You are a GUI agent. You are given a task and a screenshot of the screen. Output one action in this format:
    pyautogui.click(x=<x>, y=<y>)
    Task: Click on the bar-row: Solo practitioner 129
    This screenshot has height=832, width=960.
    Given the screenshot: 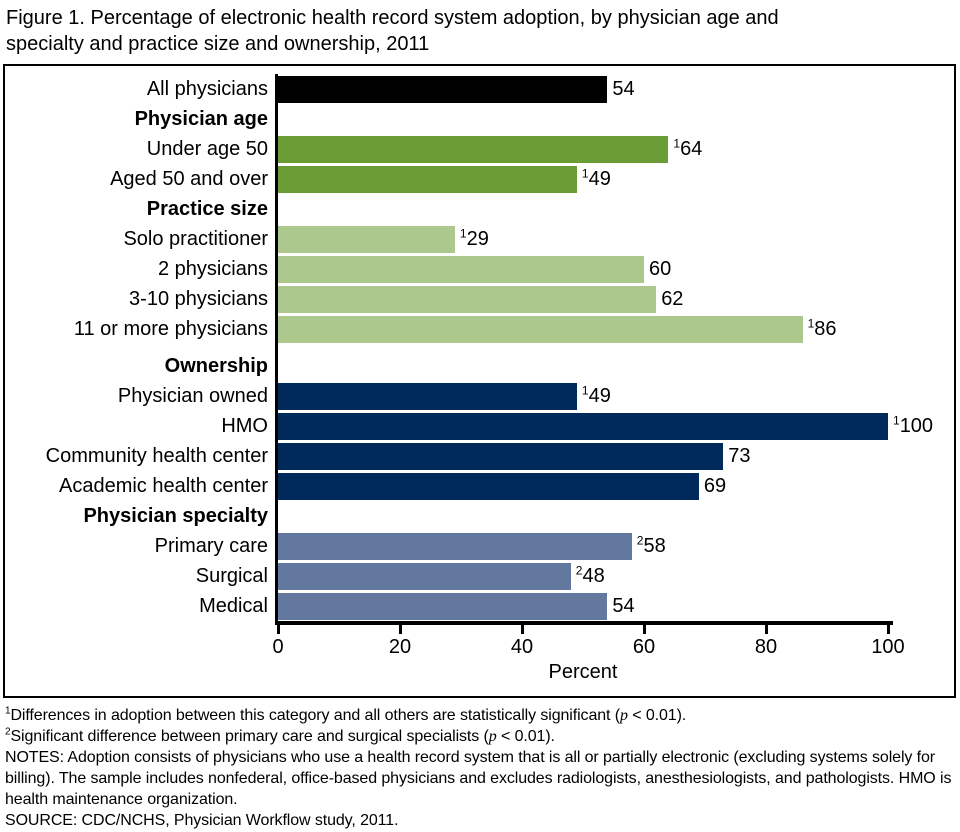 What is the action you would take?
    pyautogui.click(x=479, y=239)
    